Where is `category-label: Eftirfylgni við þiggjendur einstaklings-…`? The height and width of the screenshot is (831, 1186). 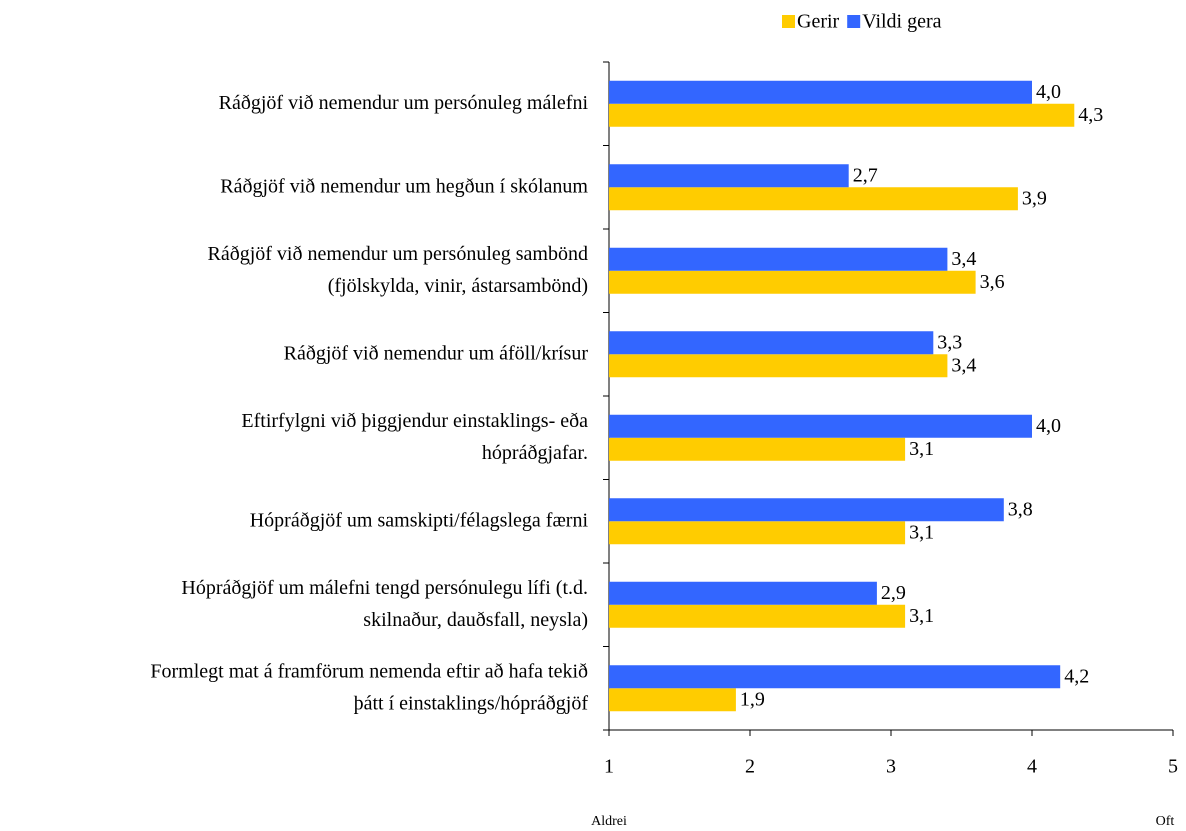
category-label: Eftirfylgni við þiggjendur einstaklings-… is located at coordinates (414, 436).